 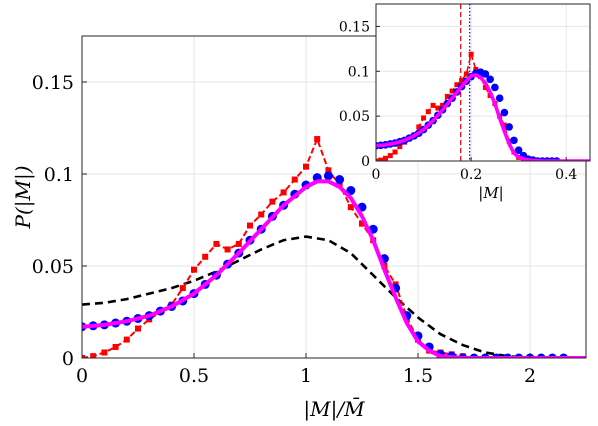 What do you see at coordinates (354, 117) in the screenshot?
I see `inset-y-tick-label-1: 0.05` at bounding box center [354, 117].